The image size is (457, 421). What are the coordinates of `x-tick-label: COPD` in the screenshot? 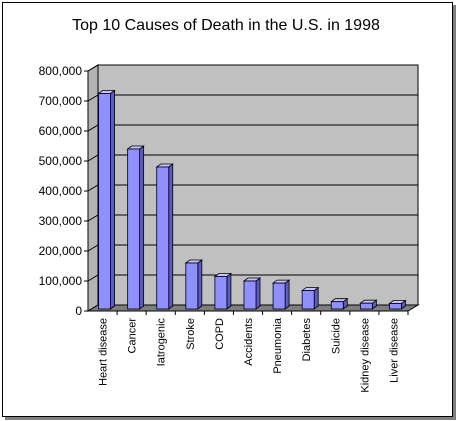 It's located at (220, 334).